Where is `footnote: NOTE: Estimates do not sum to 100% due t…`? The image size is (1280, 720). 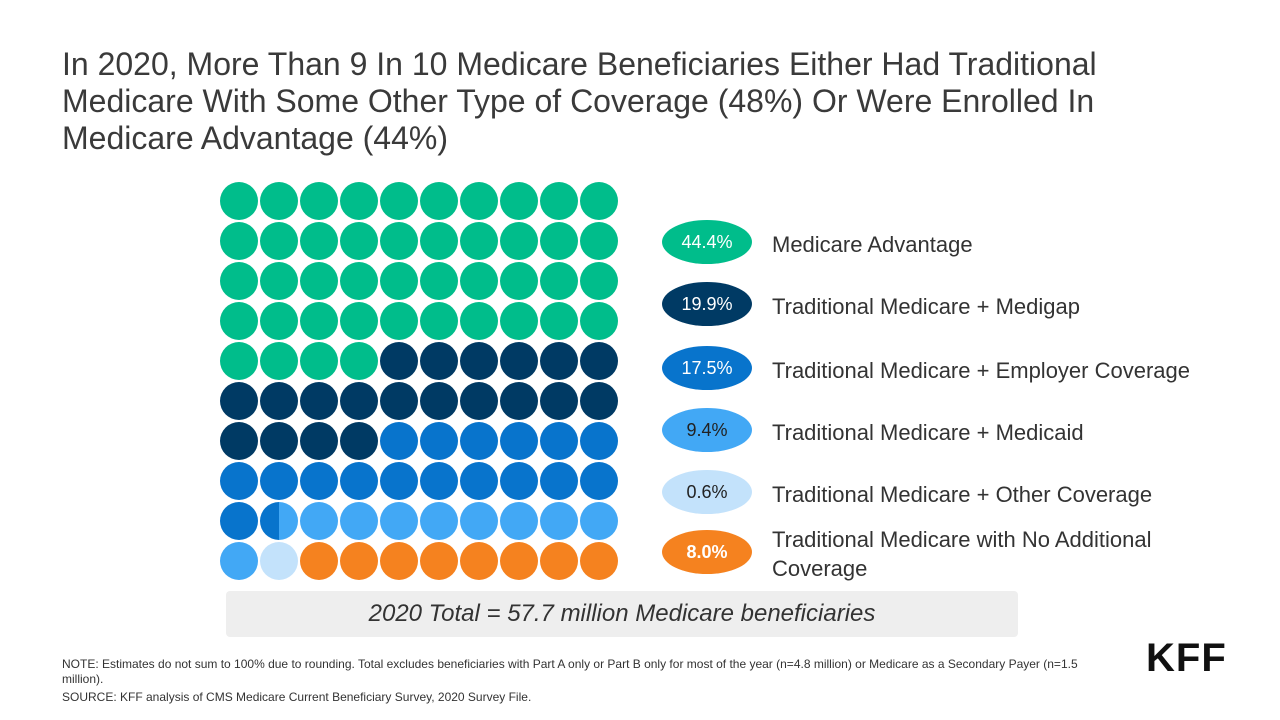
footnote: NOTE: Estimates do not sum to 100% due t… is located at coordinates (570, 671).